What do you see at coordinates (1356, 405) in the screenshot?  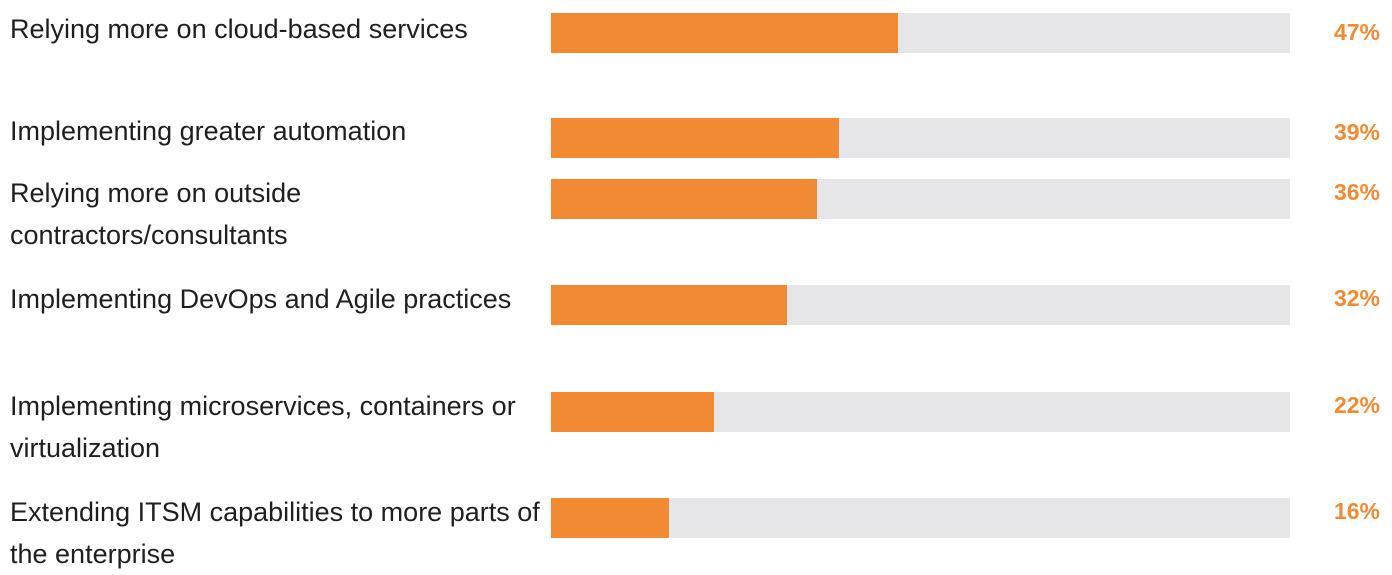 I see `value-label: 22%` at bounding box center [1356, 405].